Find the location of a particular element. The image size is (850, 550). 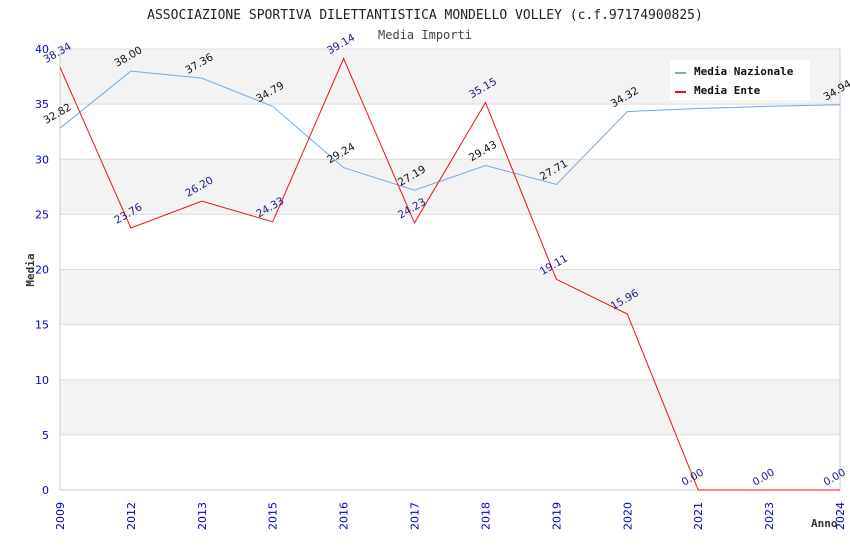

x-tick-label: 2018 is located at coordinates (485, 516).